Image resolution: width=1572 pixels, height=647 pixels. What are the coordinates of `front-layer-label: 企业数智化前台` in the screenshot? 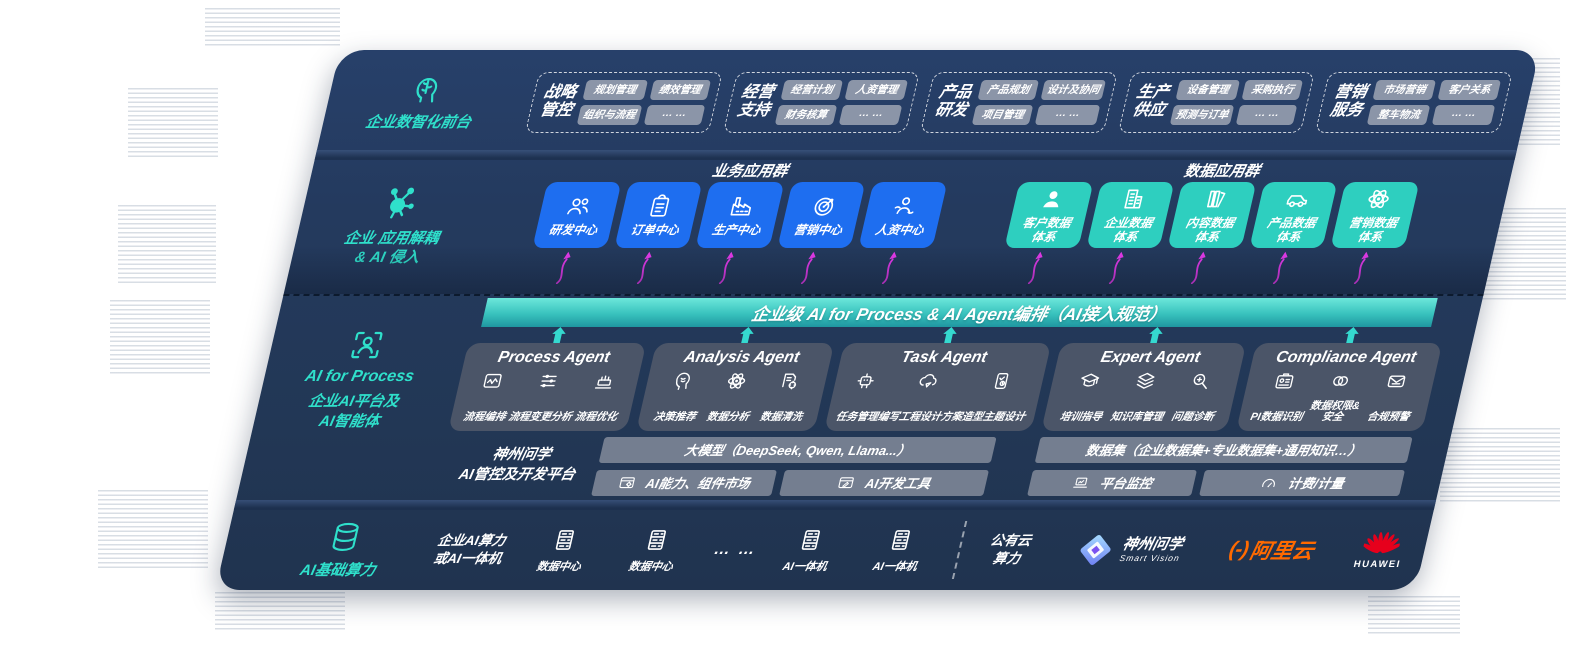 It's located at (423, 102).